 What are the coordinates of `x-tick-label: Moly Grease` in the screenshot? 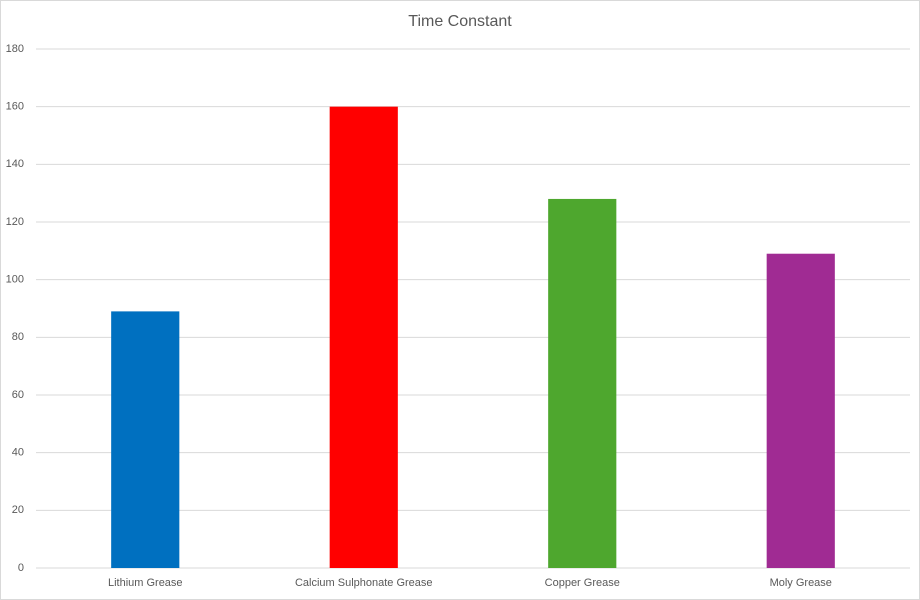 It's located at (801, 583).